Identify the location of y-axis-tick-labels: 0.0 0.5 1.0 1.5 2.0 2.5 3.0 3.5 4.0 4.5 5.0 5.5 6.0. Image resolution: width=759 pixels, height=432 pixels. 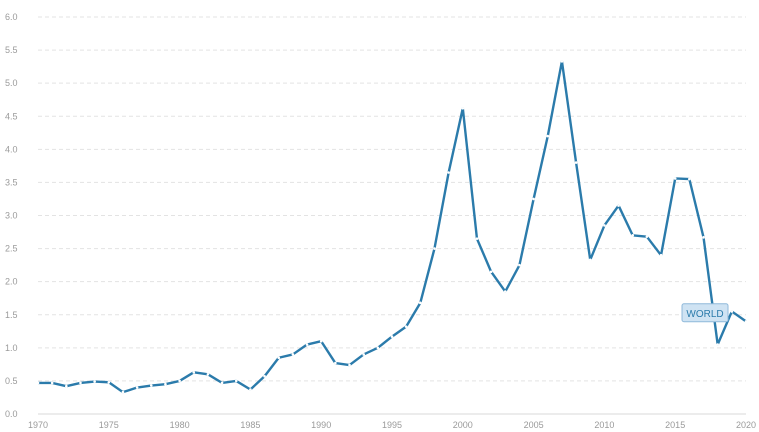
(11, 215).